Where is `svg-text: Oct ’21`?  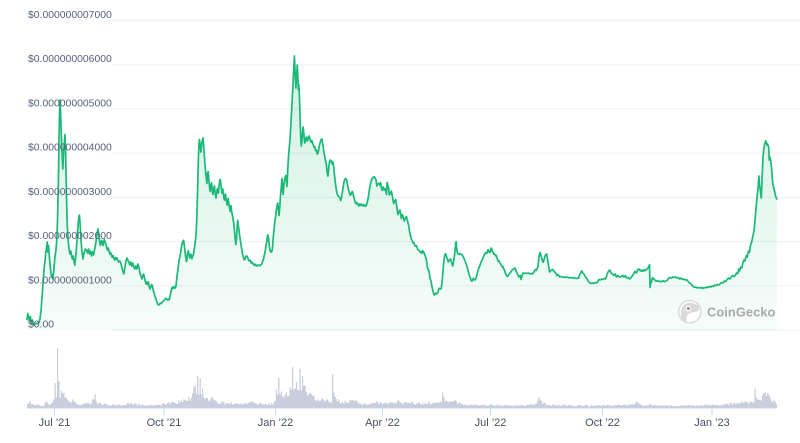 svg-text: Oct ’21 is located at coordinates (164, 423).